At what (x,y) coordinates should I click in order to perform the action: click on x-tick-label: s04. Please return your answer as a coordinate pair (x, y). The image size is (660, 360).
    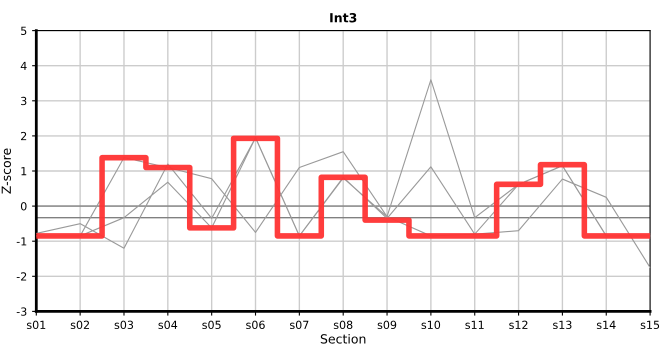
    Looking at the image, I should click on (168, 325).